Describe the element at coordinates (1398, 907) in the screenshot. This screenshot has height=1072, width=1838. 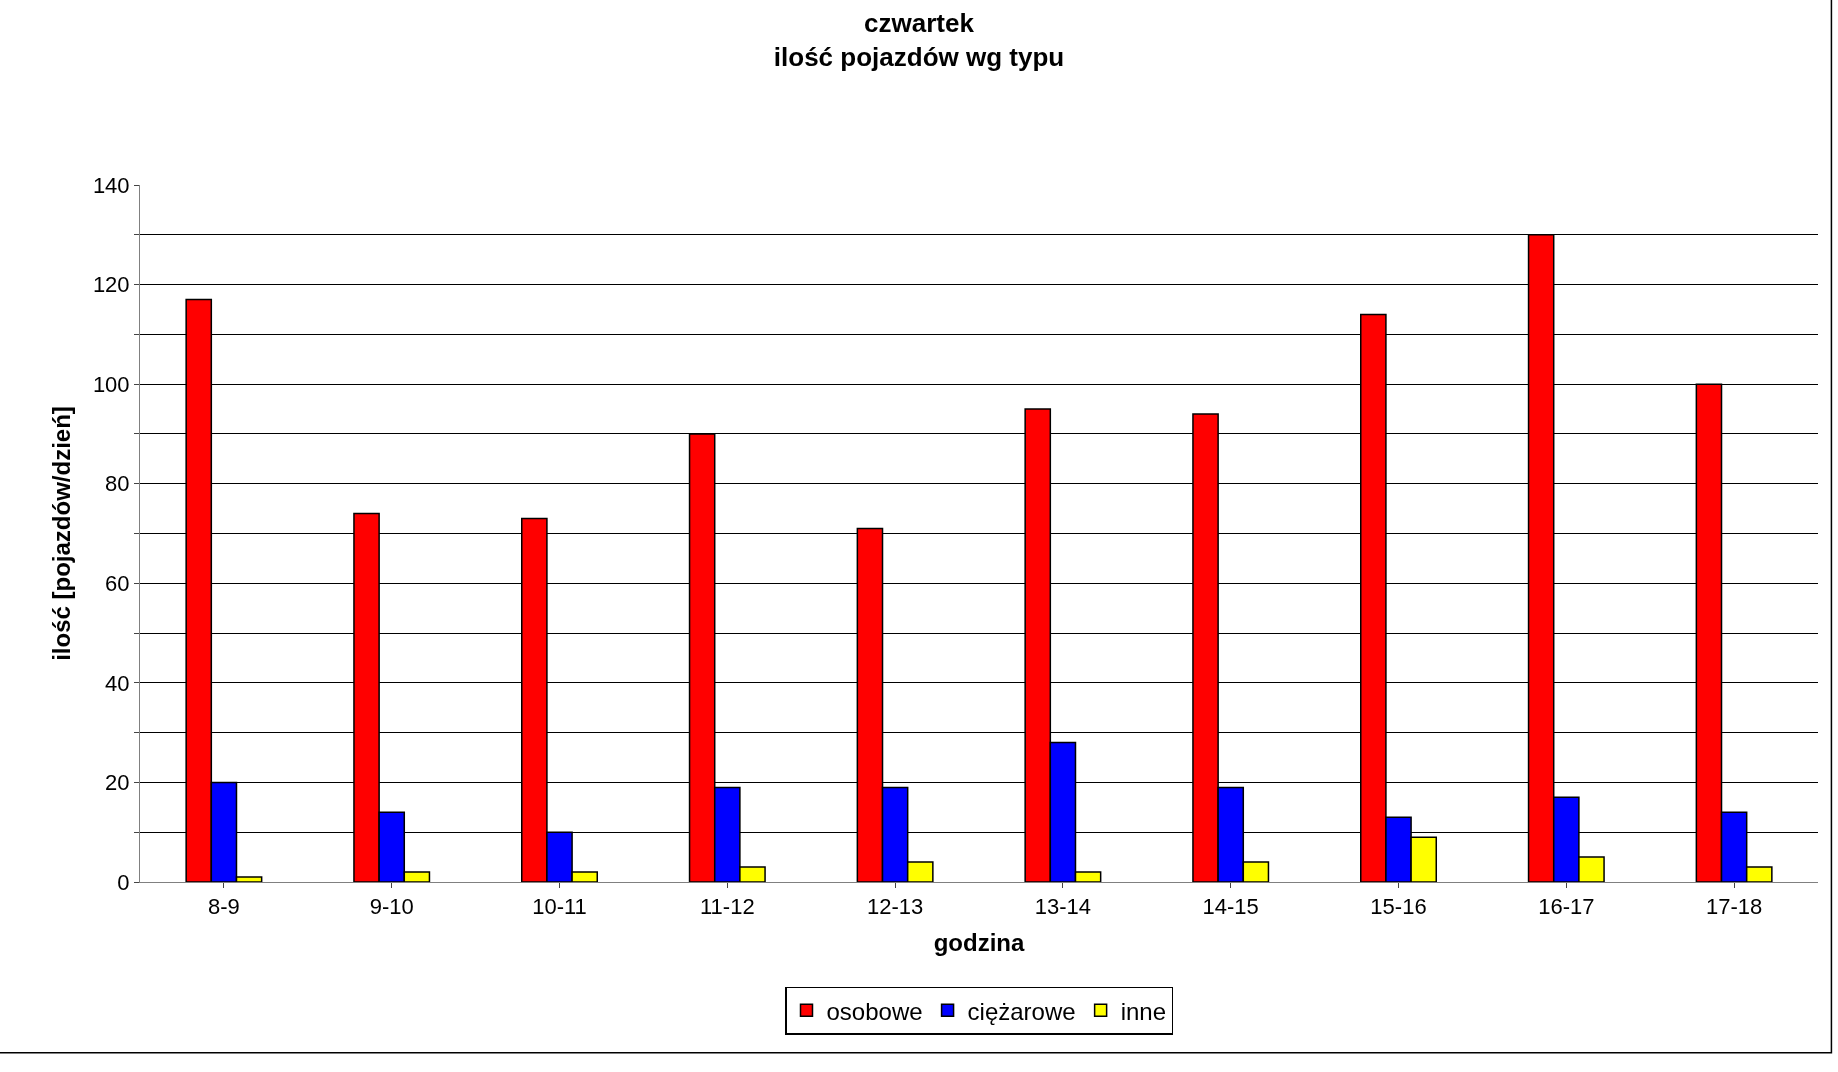
I see `x-tick-label: 15-16` at that location.